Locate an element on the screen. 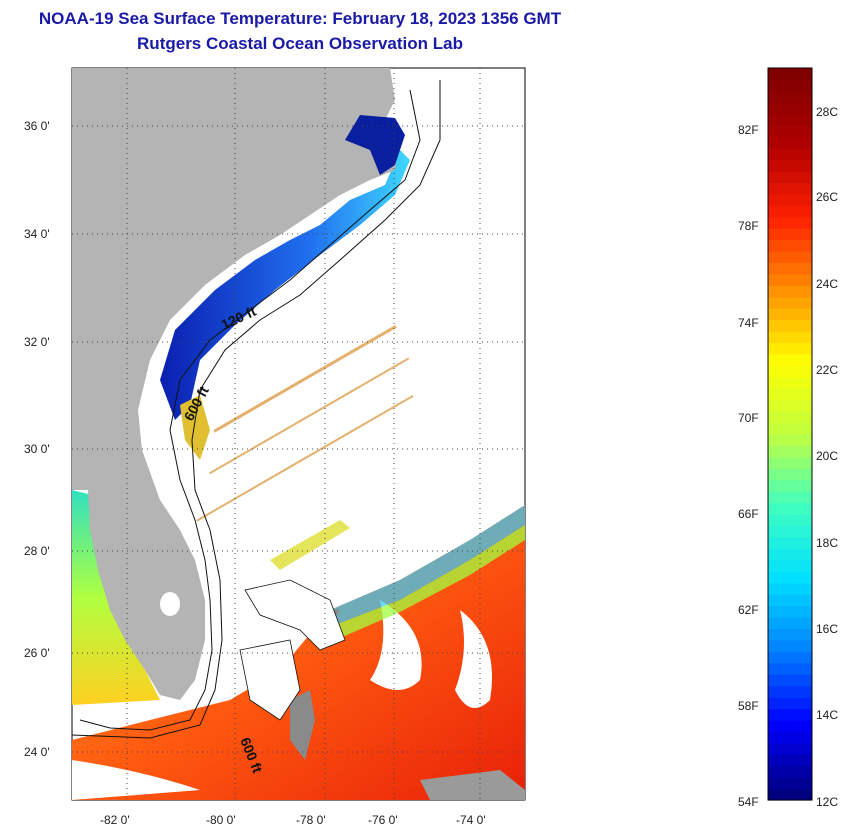  longitude-labels: -82 0' -80 0' -78 0' -76 0' -74 0' is located at coordinates (293, 820).